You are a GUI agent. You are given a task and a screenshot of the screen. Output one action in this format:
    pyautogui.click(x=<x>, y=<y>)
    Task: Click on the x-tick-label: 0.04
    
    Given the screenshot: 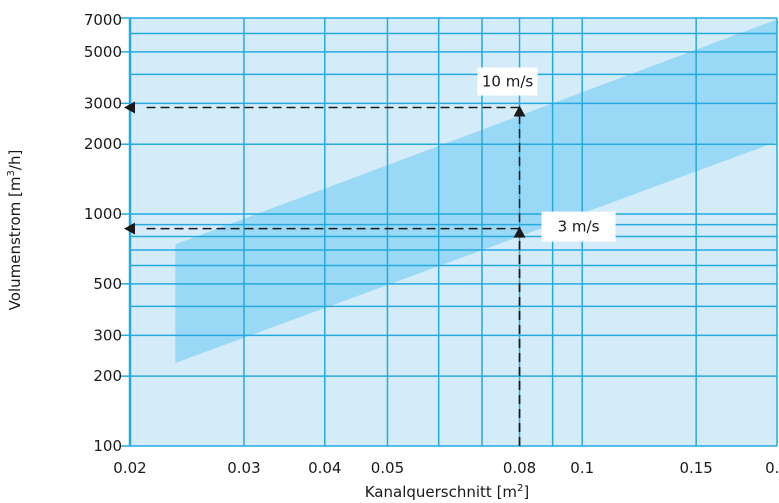 What is the action you would take?
    pyautogui.click(x=324, y=468)
    